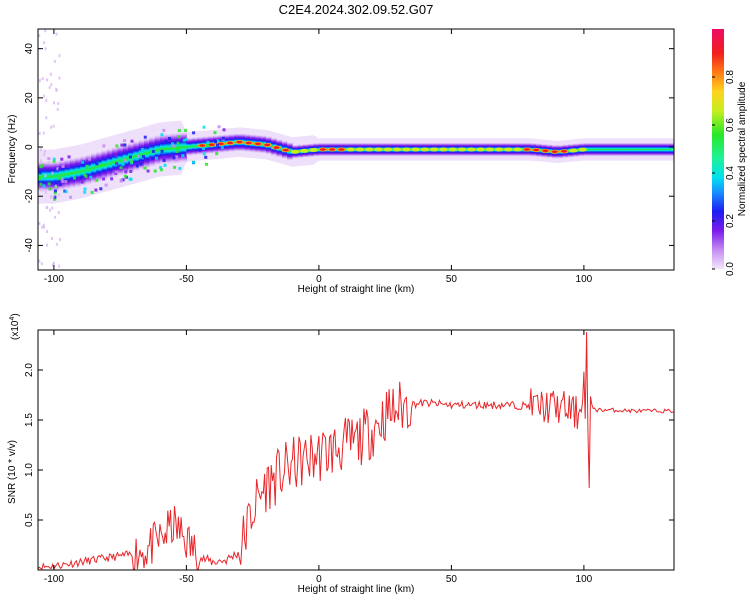  Describe the element at coordinates (319, 279) in the screenshot. I see `heatmap-x-tick-label: 0` at that location.